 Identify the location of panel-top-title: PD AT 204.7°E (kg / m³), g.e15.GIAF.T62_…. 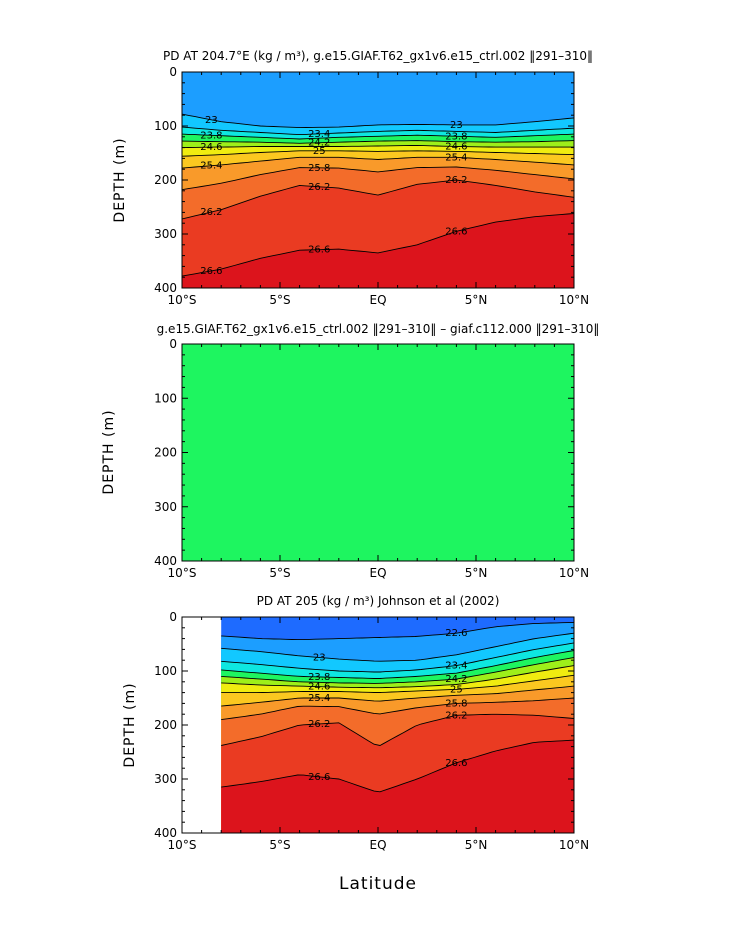
(378, 56).